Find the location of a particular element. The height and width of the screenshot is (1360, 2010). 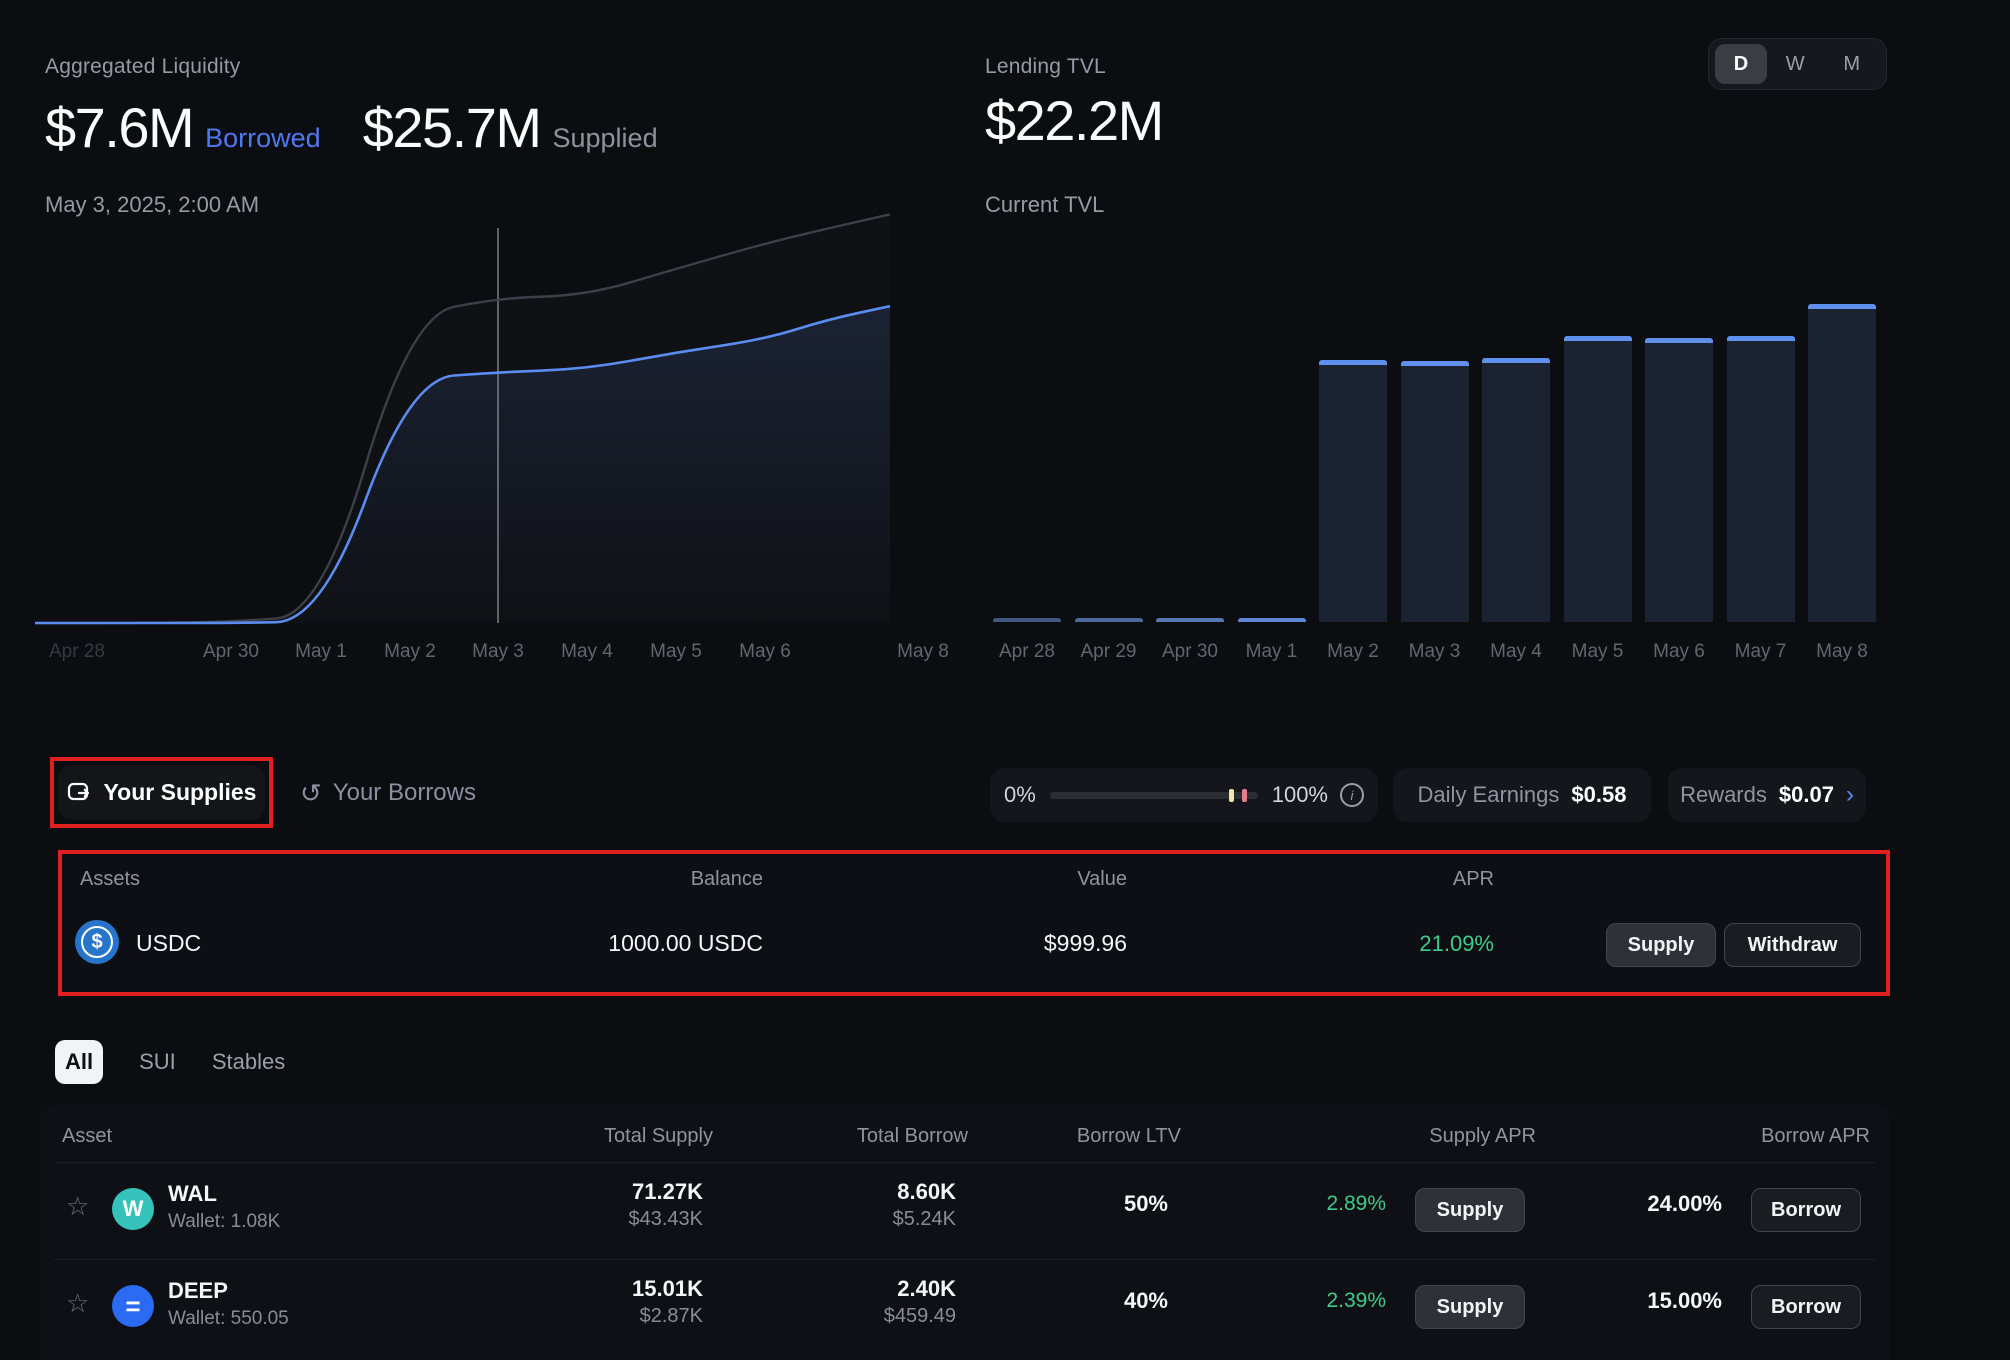

tab-all: All is located at coordinates (79, 1062).